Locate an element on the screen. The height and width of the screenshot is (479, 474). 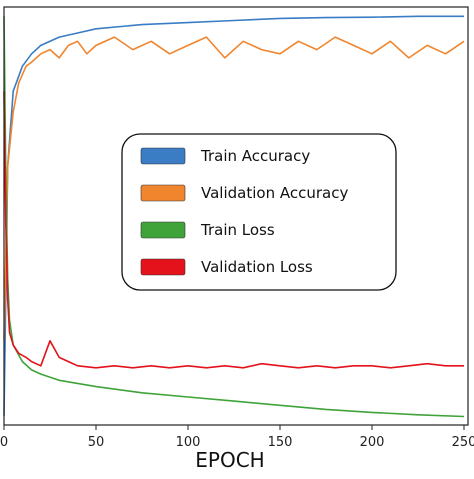
legend-swatch-train-accuracy is located at coordinates (163, 156).